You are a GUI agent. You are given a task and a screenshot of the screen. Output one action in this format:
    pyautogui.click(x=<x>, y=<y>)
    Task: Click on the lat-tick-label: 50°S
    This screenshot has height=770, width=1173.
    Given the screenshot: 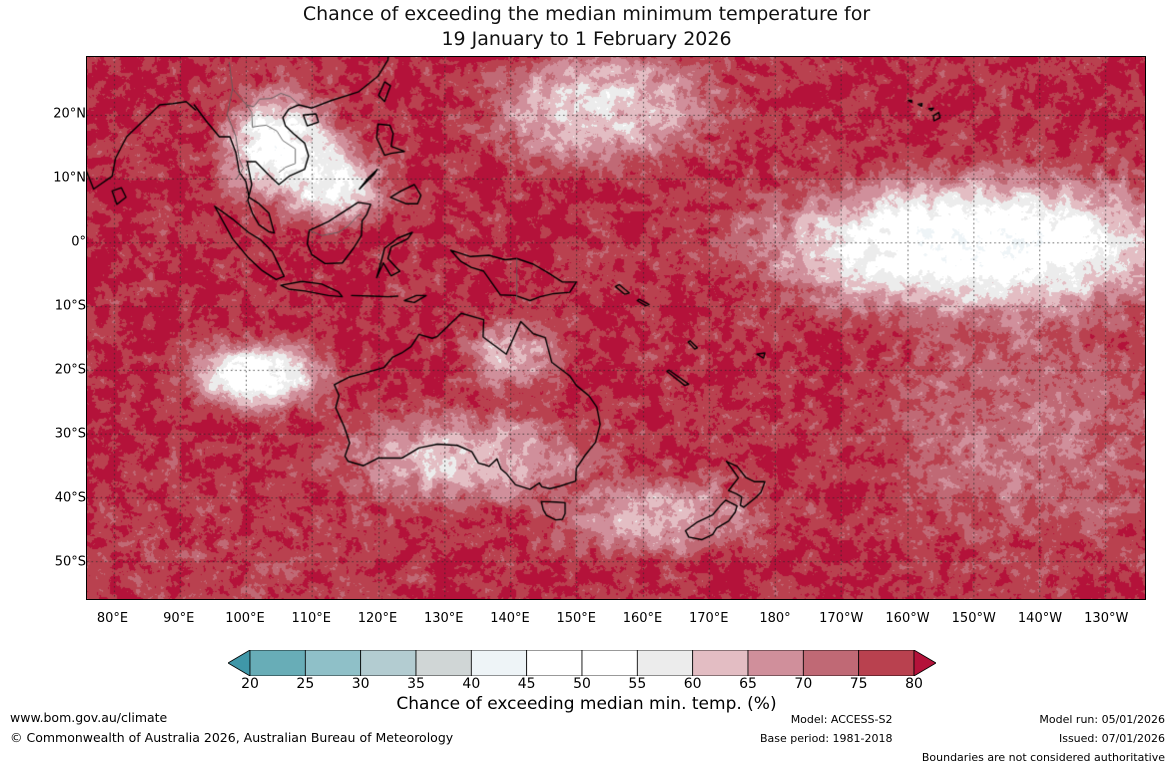 What is the action you would take?
    pyautogui.click(x=70, y=562)
    